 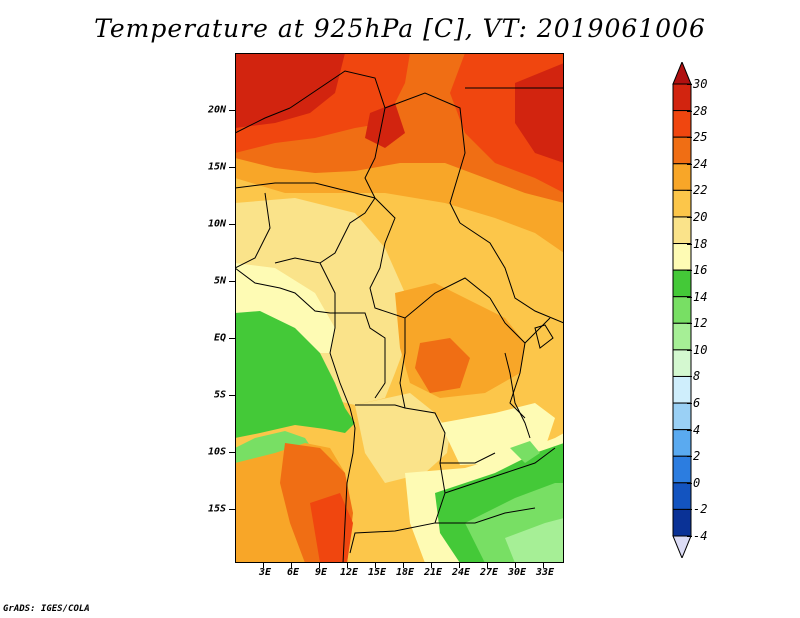 I want to click on x-tick-label: 18E, so click(x=405, y=572).